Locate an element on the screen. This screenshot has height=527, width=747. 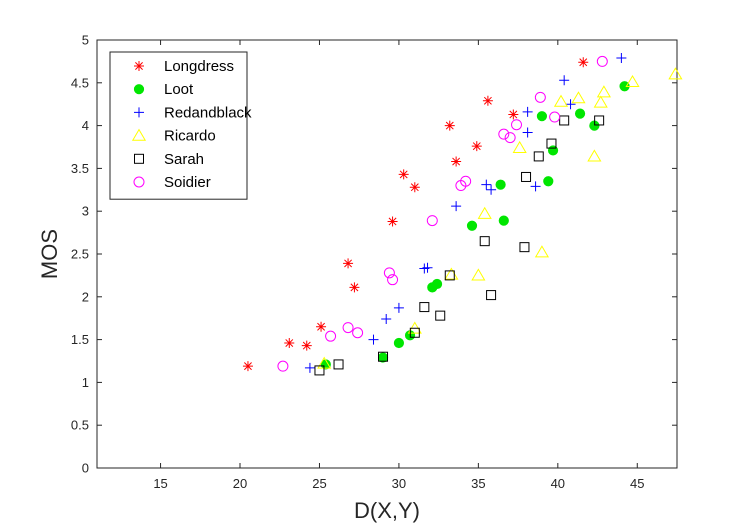
x-tick-label: 25 is located at coordinates (319, 483).